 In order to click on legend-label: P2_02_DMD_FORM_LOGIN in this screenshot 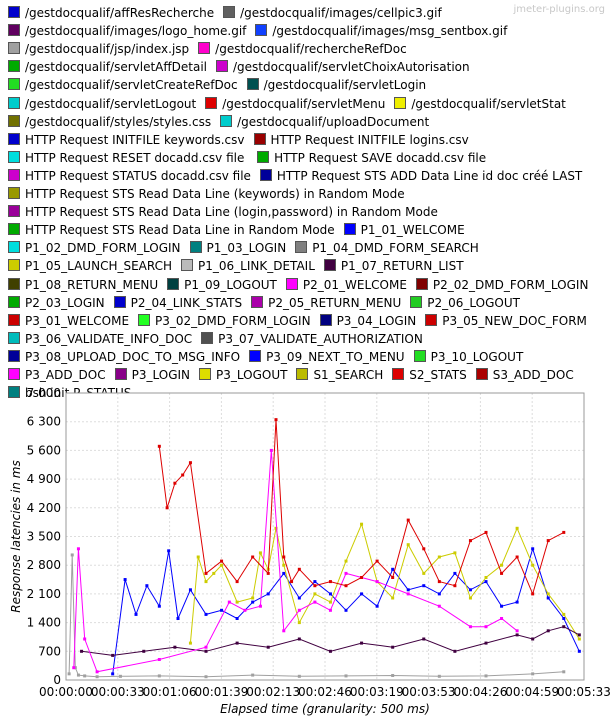, I will do `click(510, 284)`.